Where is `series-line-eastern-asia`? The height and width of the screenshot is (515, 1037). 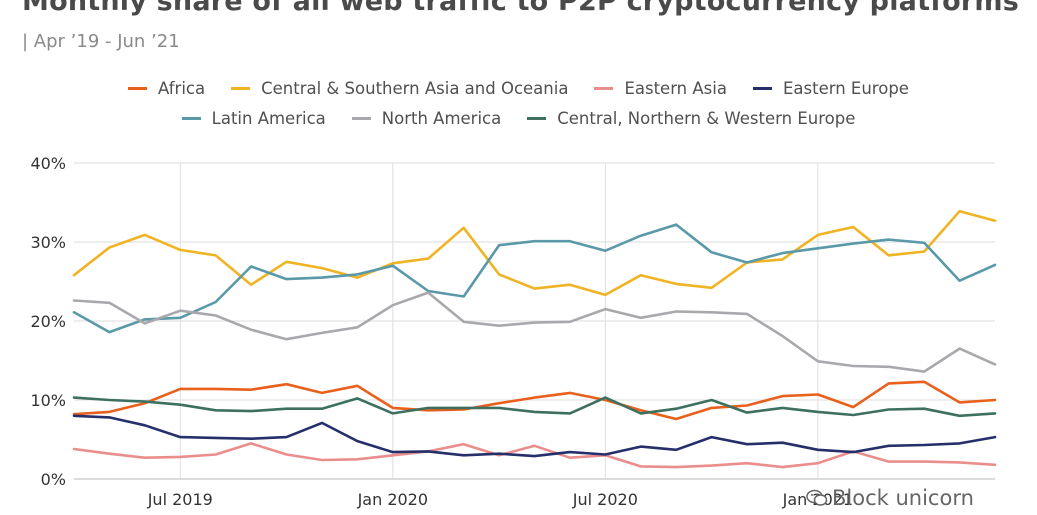
series-line-eastern-asia is located at coordinates (534, 455).